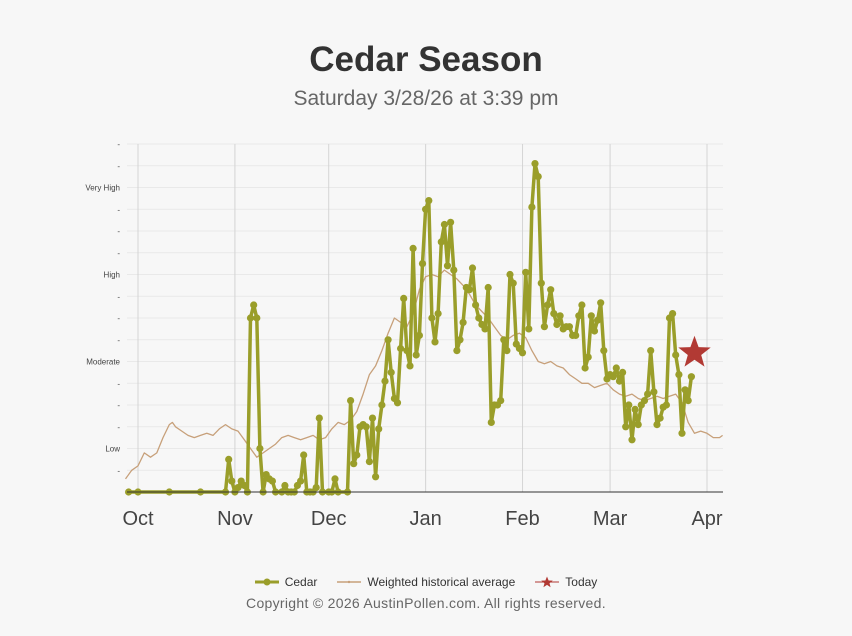 This screenshot has width=852, height=636. Describe the element at coordinates (235, 519) in the screenshot. I see `x-tick-label: Nov` at that location.